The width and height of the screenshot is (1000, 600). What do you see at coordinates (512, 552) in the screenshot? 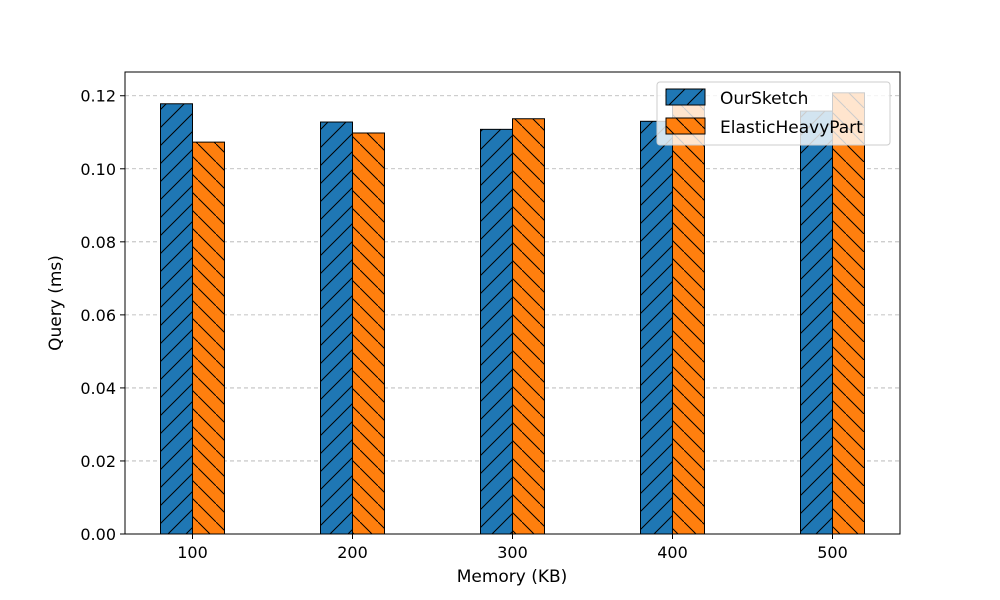
I see `x-tick-label: 300` at bounding box center [512, 552].